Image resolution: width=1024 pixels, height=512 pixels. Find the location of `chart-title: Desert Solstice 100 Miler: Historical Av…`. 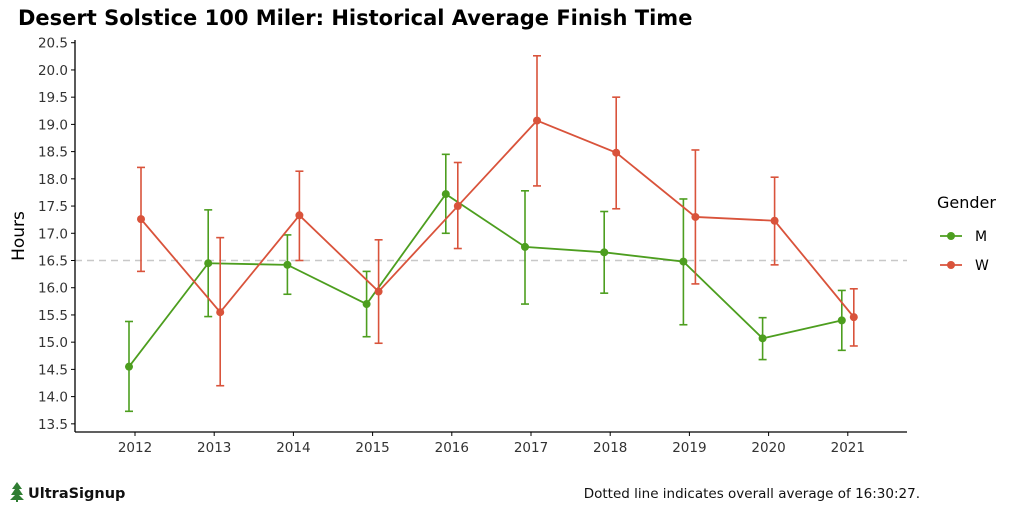

chart-title: Desert Solstice 100 Miler: Historical Av… is located at coordinates (355, 18).